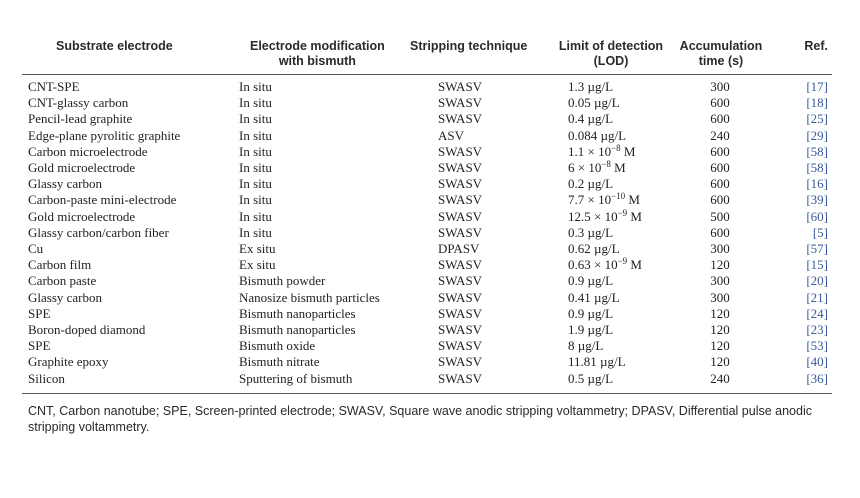  Describe the element at coordinates (616, 147) in the screenshot. I see `lod-exponent: −8` at that location.